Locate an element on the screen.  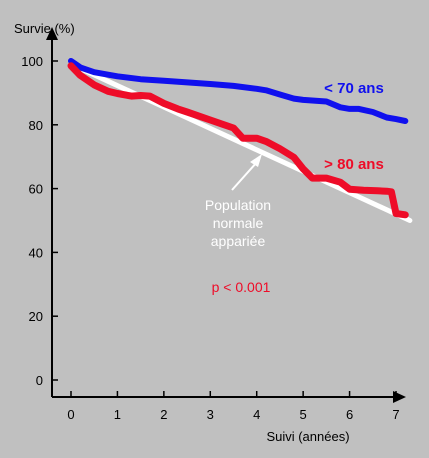
pointer-arrow-head is located at coordinates (256, 160).